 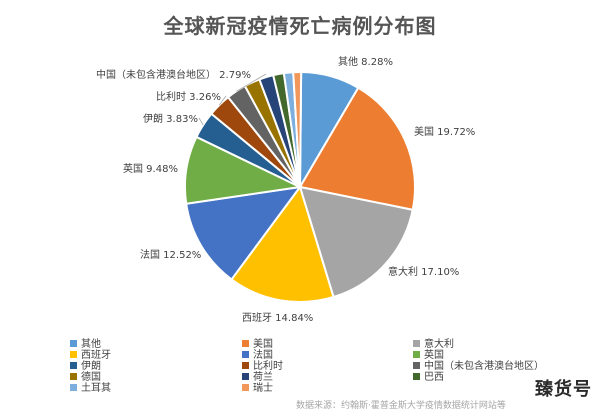 What do you see at coordinates (365, 61) in the screenshot?
I see `slice-label-0: 其他 8.28%` at bounding box center [365, 61].